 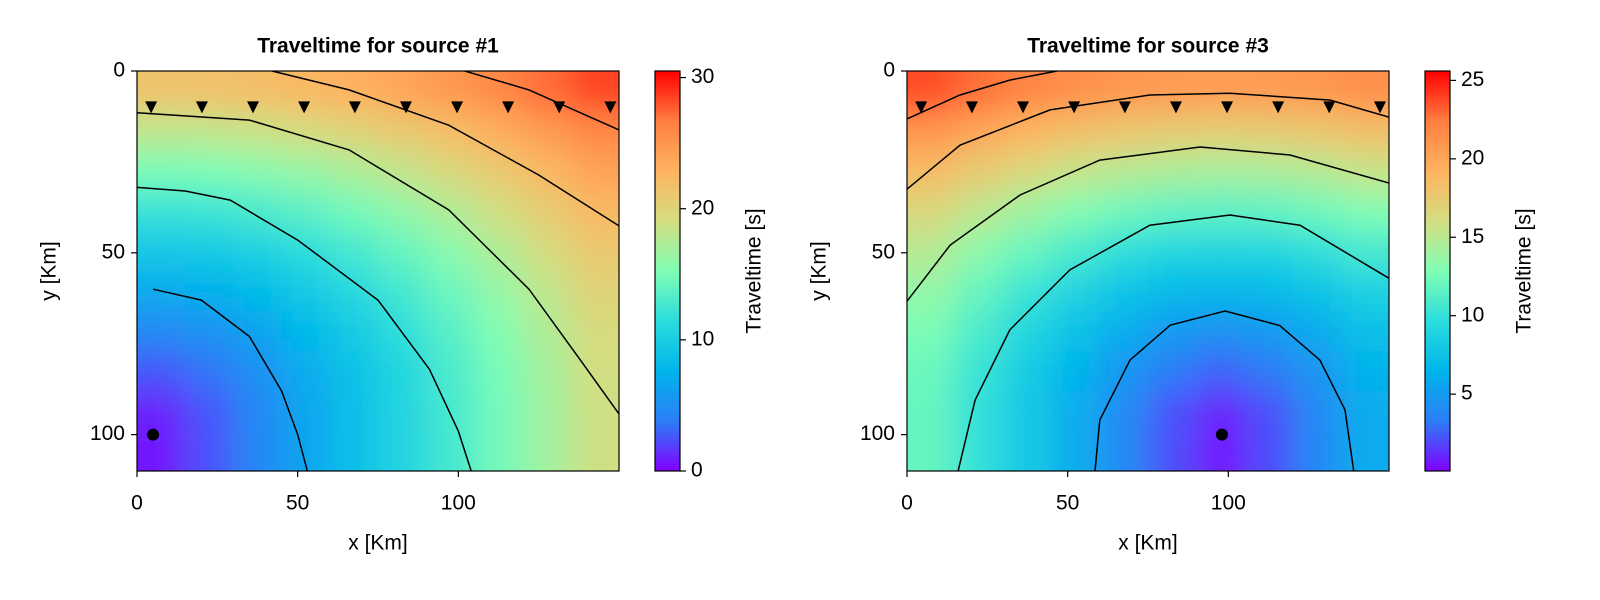 I want to click on colorbar-tick-label: 25, so click(x=1472, y=79).